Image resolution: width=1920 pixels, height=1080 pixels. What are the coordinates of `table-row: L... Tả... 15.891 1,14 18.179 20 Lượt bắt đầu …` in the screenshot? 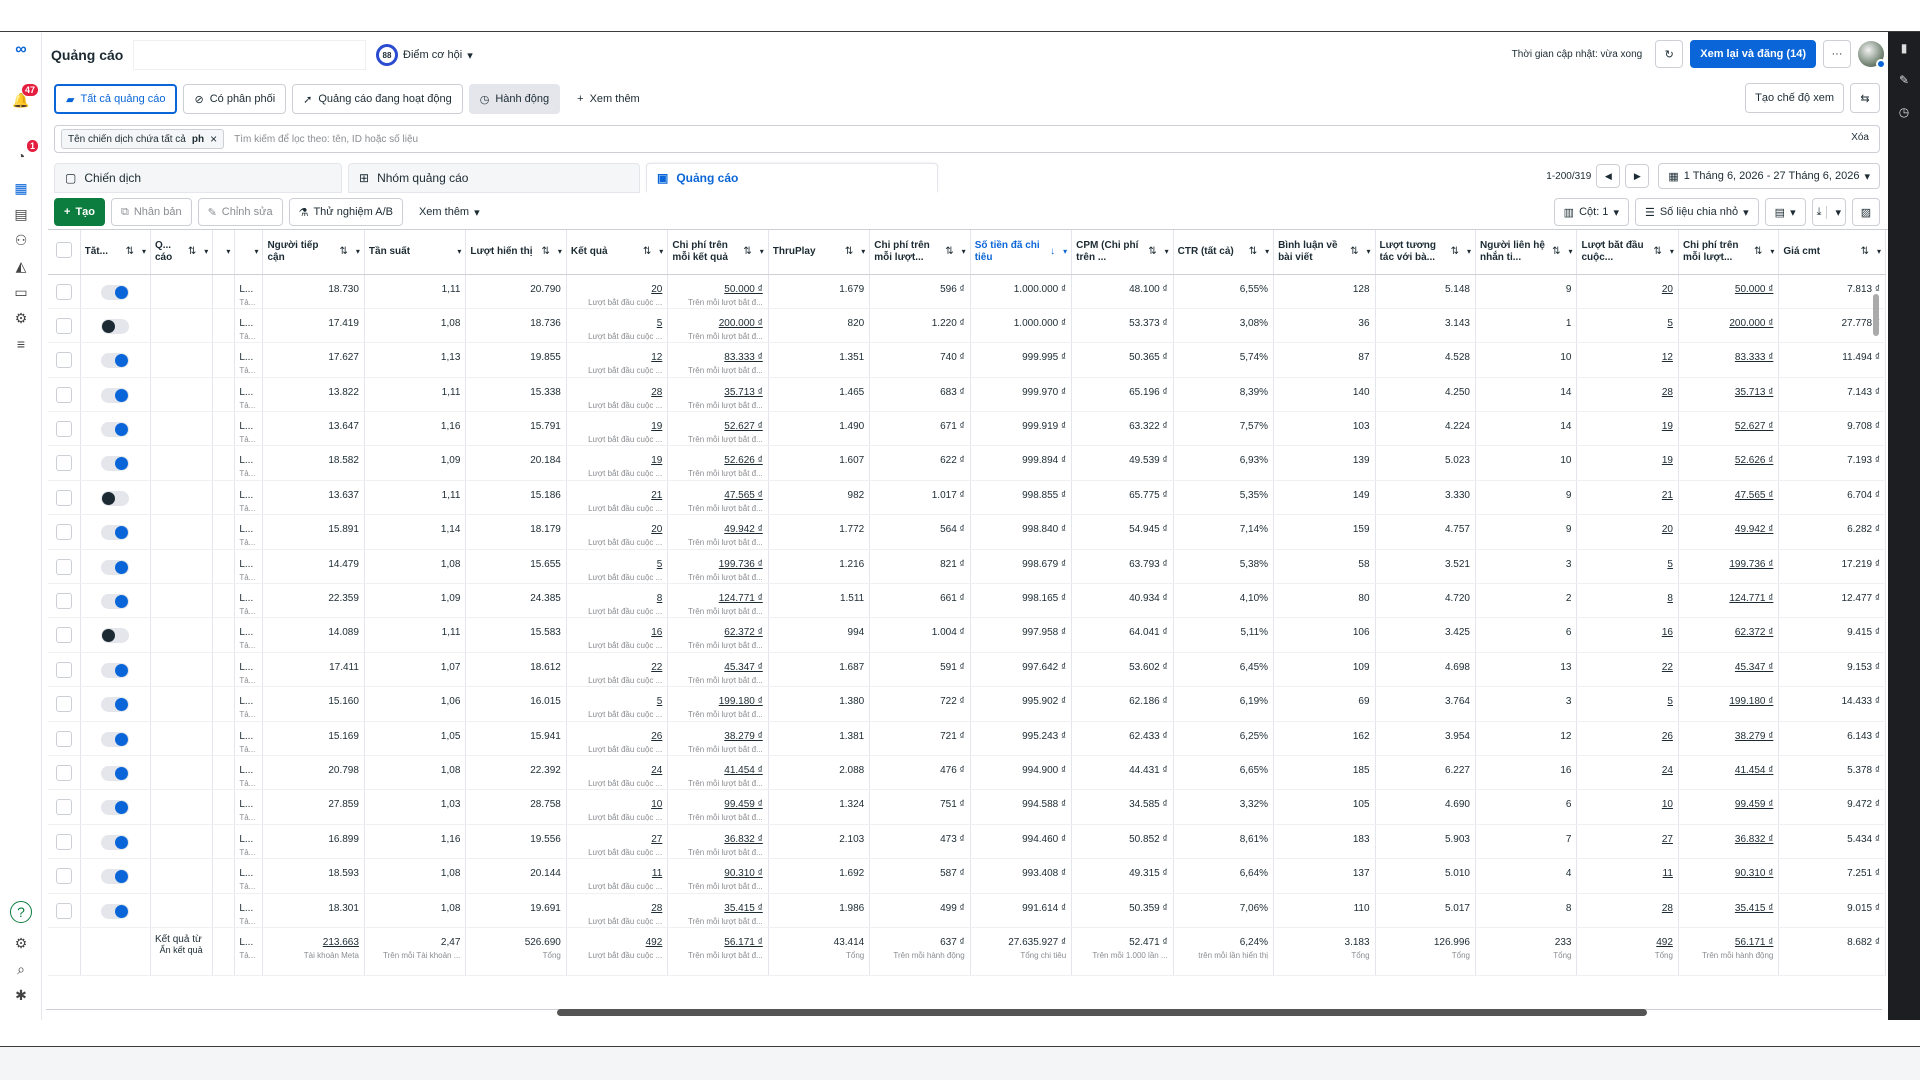 It's located at (967, 532).